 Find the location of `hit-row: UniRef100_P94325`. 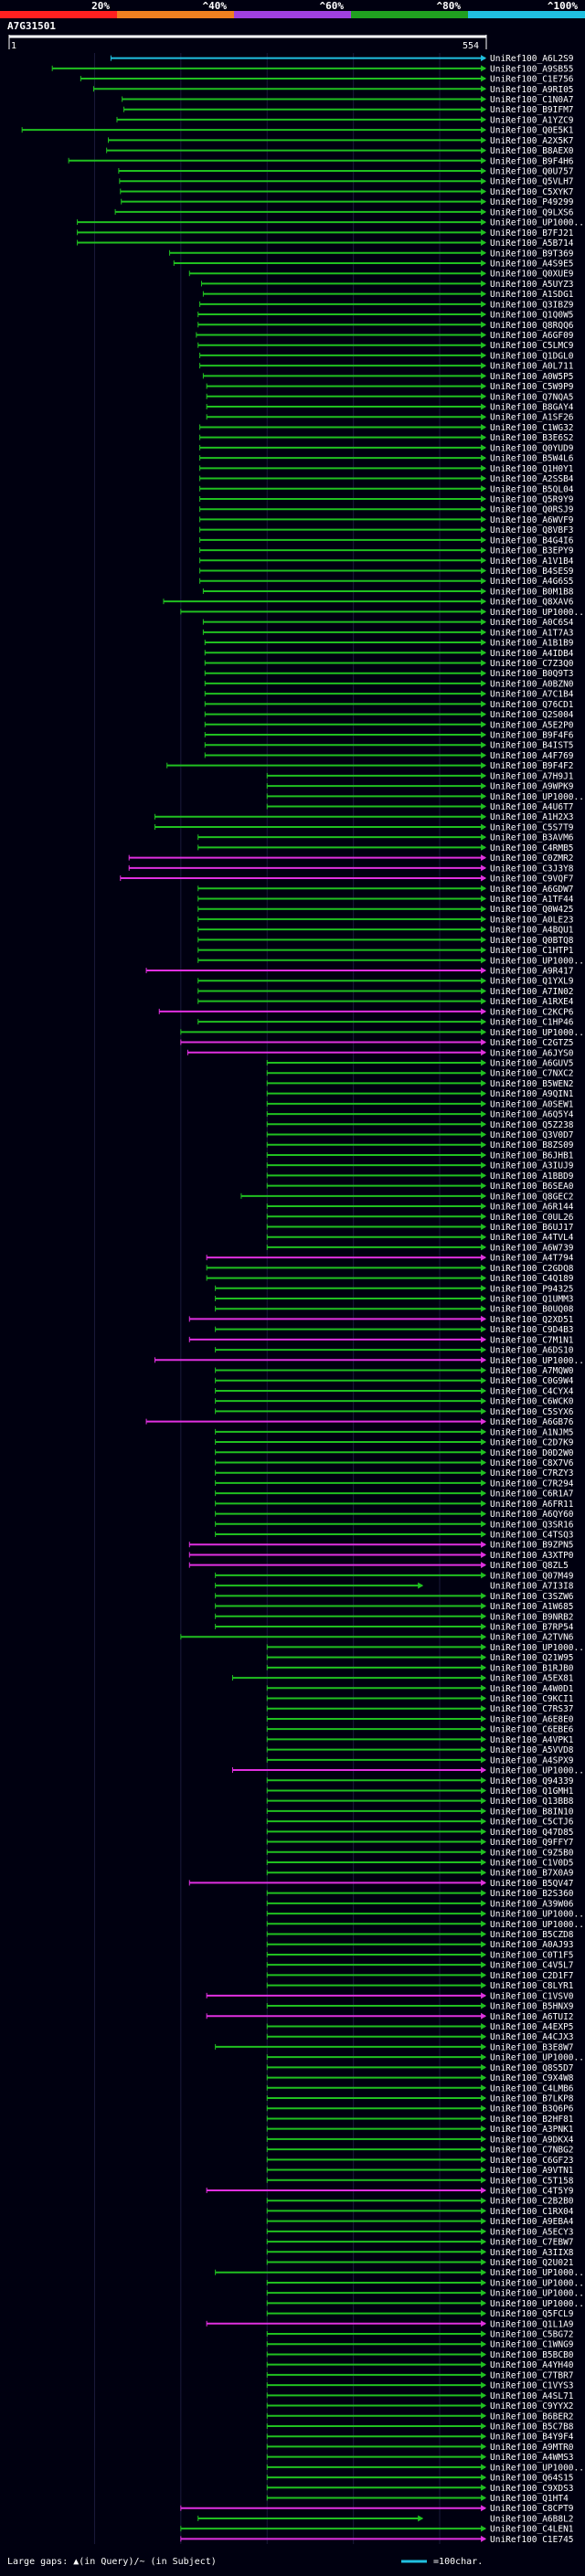

hit-row: UniRef100_P94325 is located at coordinates (395, 1289).